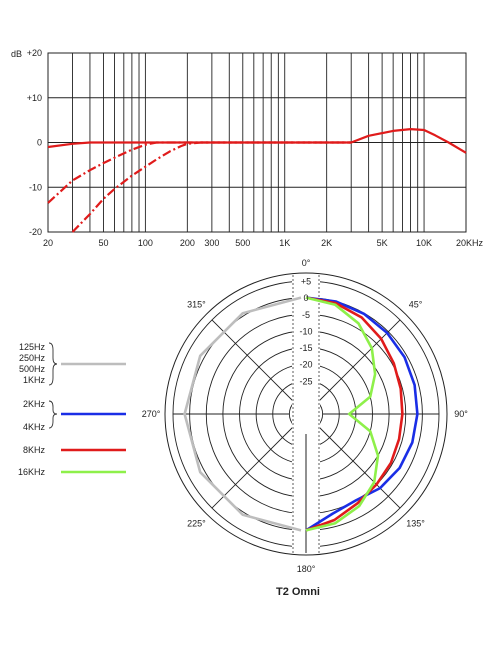 Image resolution: width=500 pixels, height=654 pixels. What do you see at coordinates (196, 304) in the screenshot?
I see `polar-angle-label: 315°` at bounding box center [196, 304].